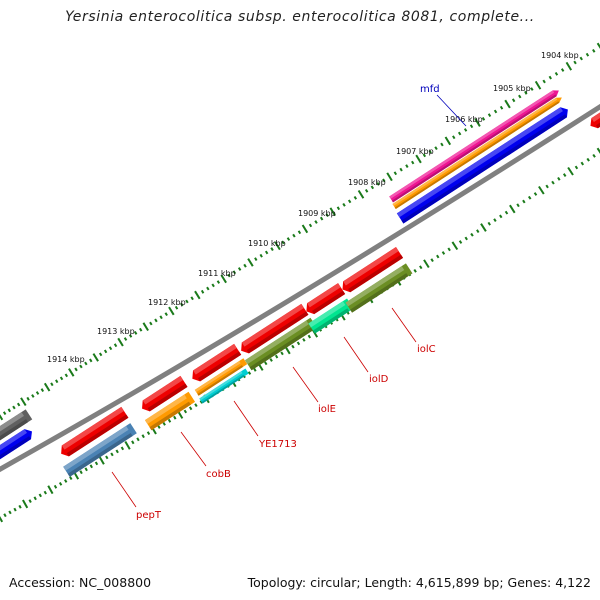 The image size is (600, 600). I want to click on tick-label: 1905 kbp, so click(512, 88).